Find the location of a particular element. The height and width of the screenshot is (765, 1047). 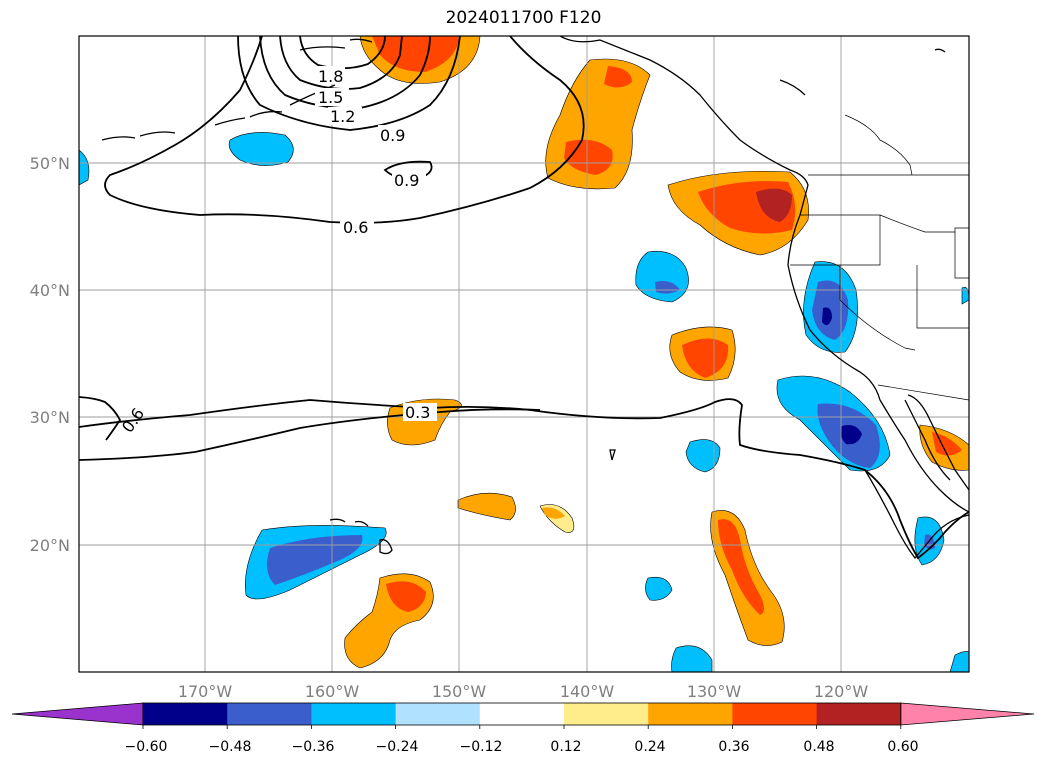

lon-label: 170°W is located at coordinates (205, 691).